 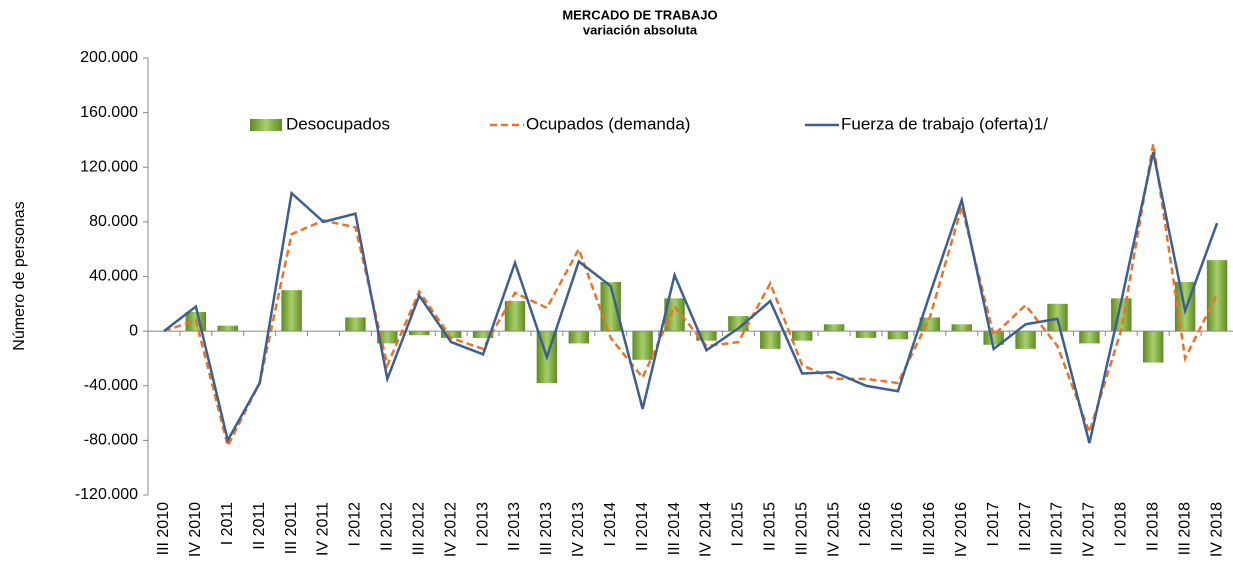 What do you see at coordinates (109, 112) in the screenshot?
I see `y-tick-label: 160.000` at bounding box center [109, 112].